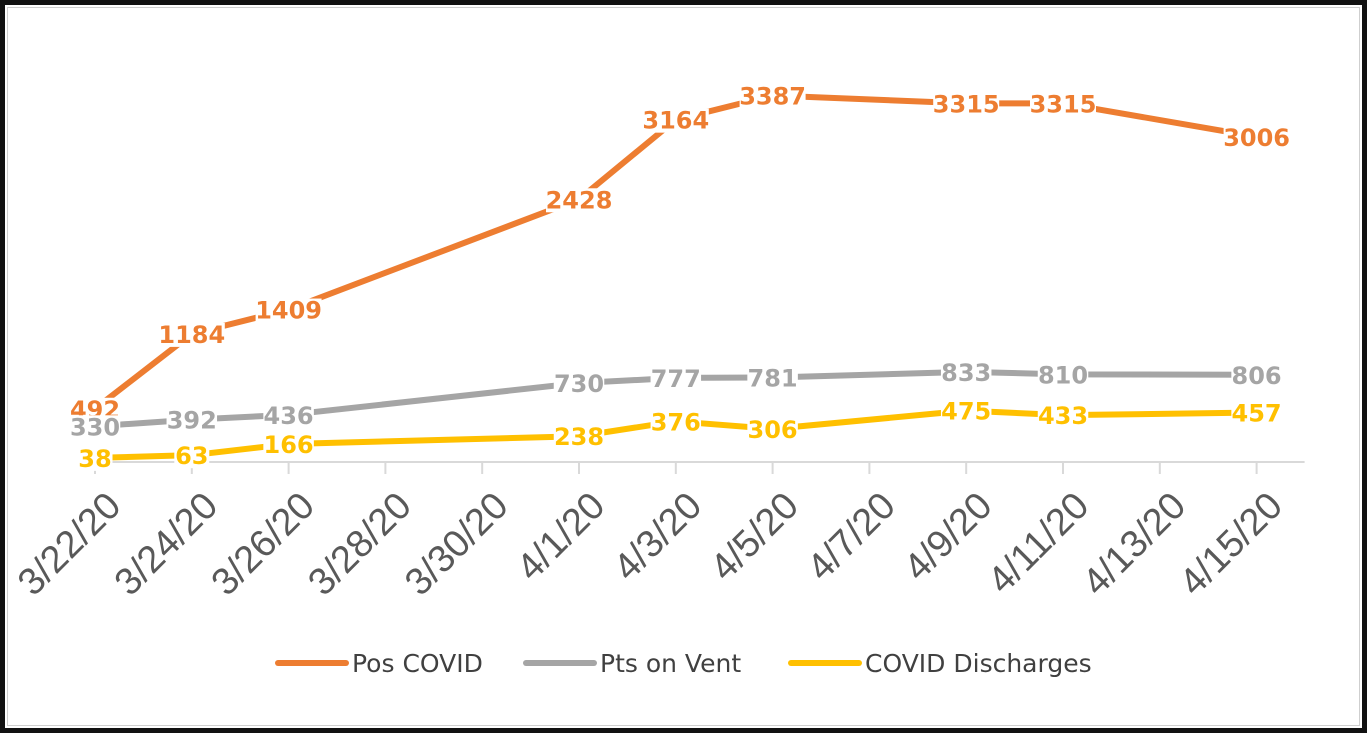 The image size is (1367, 733). Describe the element at coordinates (851, 537) in the screenshot. I see `x-tick-label: 4/7/20` at that location.